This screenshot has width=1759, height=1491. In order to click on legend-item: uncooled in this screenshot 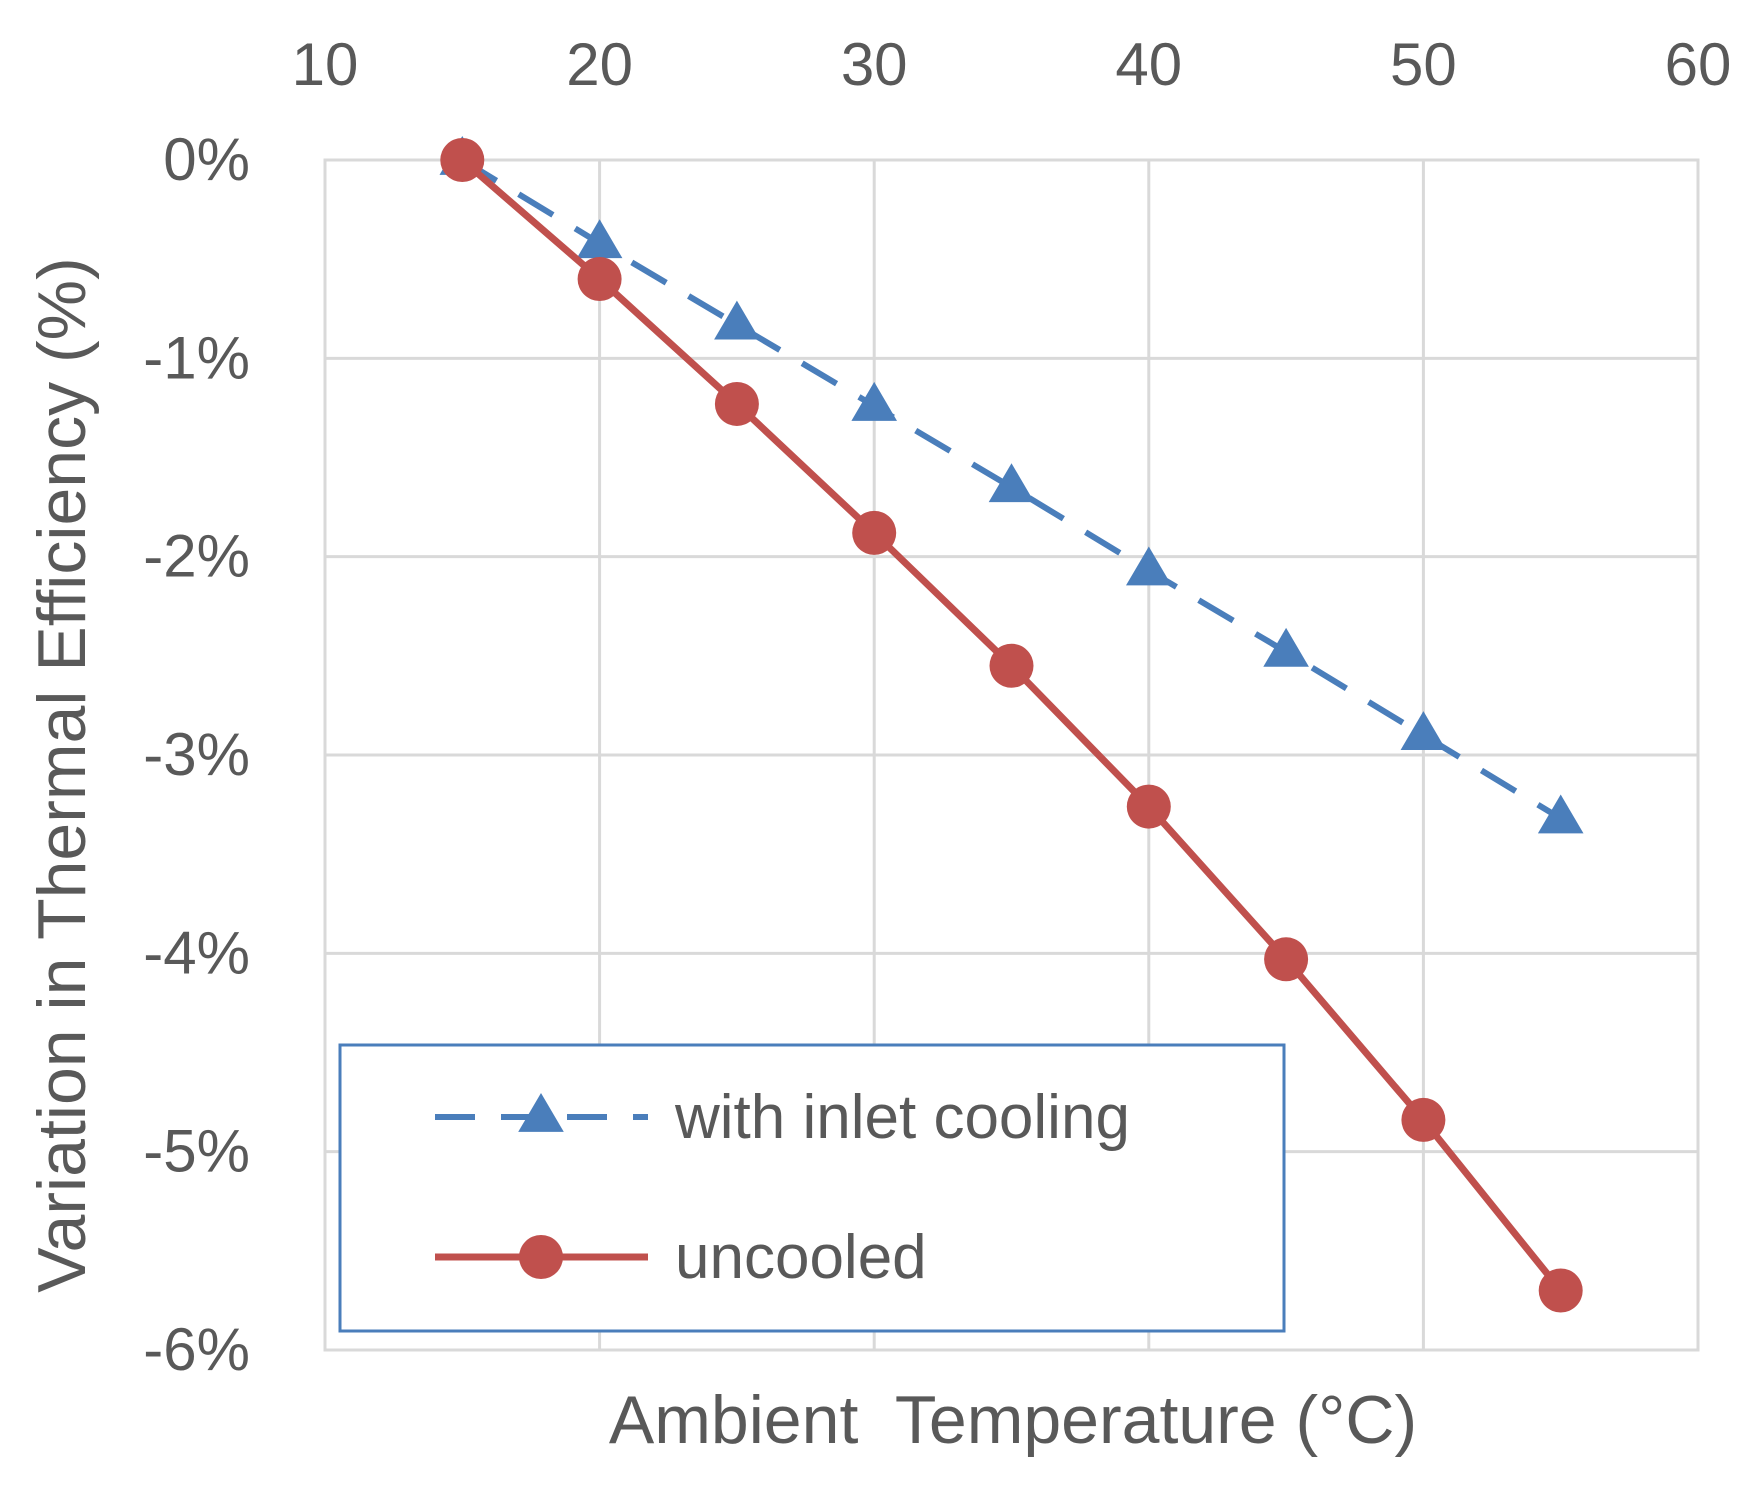, I will do `click(681, 1257)`.